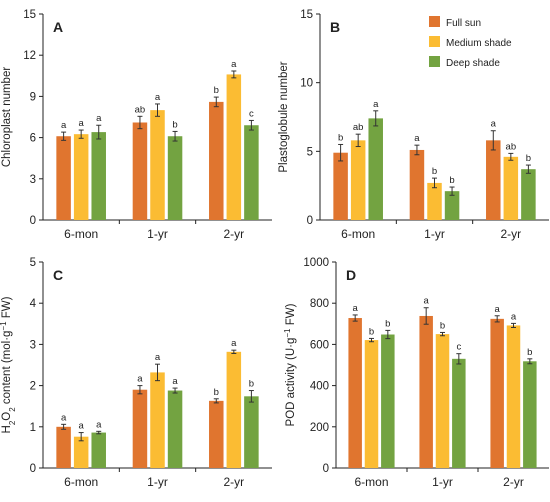 This screenshot has width=550, height=502. What do you see at coordinates (319, 387) in the screenshot?
I see `y-tick-label: 400` at bounding box center [319, 387].